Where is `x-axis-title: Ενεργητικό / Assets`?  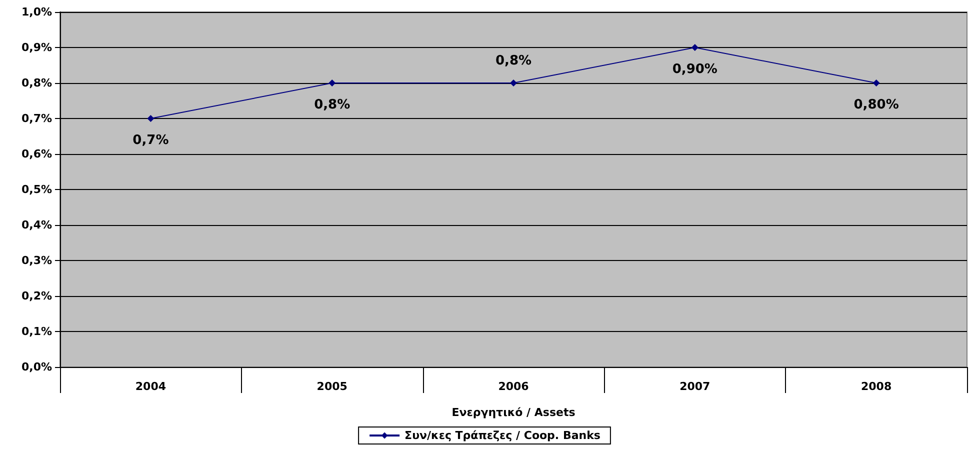 x-axis-title: Ενεργητικό / Assets is located at coordinates (514, 412).